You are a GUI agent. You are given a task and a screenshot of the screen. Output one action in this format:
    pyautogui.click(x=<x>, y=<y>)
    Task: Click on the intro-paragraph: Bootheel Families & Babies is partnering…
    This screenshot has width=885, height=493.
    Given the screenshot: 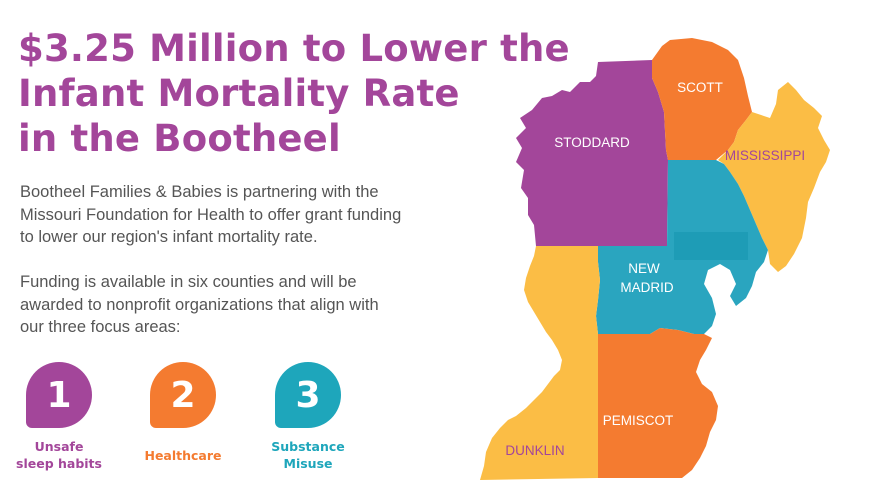 What is the action you would take?
    pyautogui.click(x=210, y=215)
    